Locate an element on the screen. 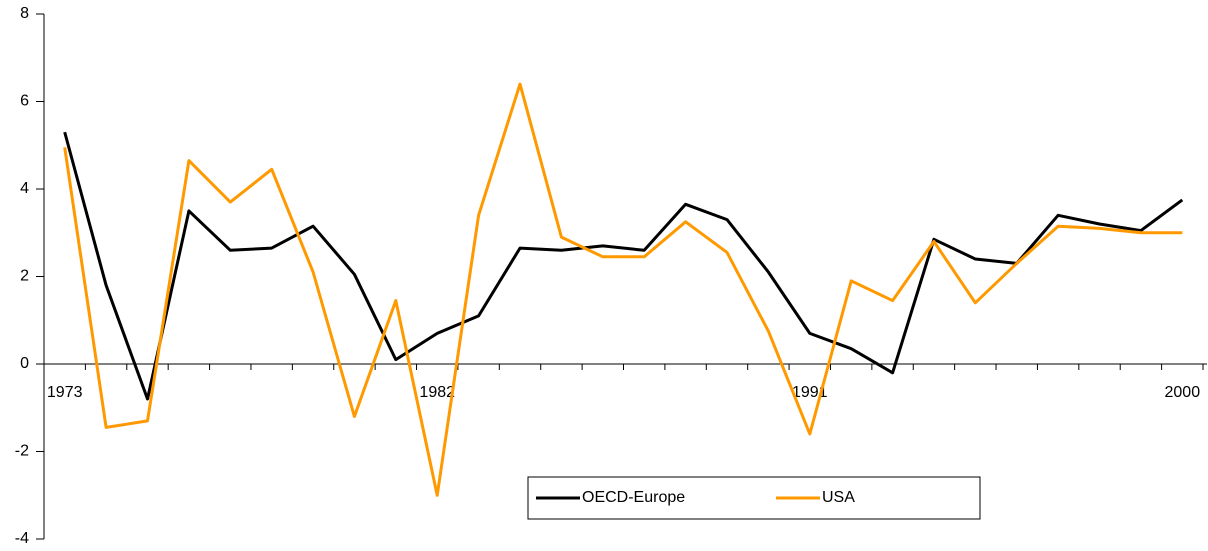  y-tick-label: -2 is located at coordinates (22, 451).